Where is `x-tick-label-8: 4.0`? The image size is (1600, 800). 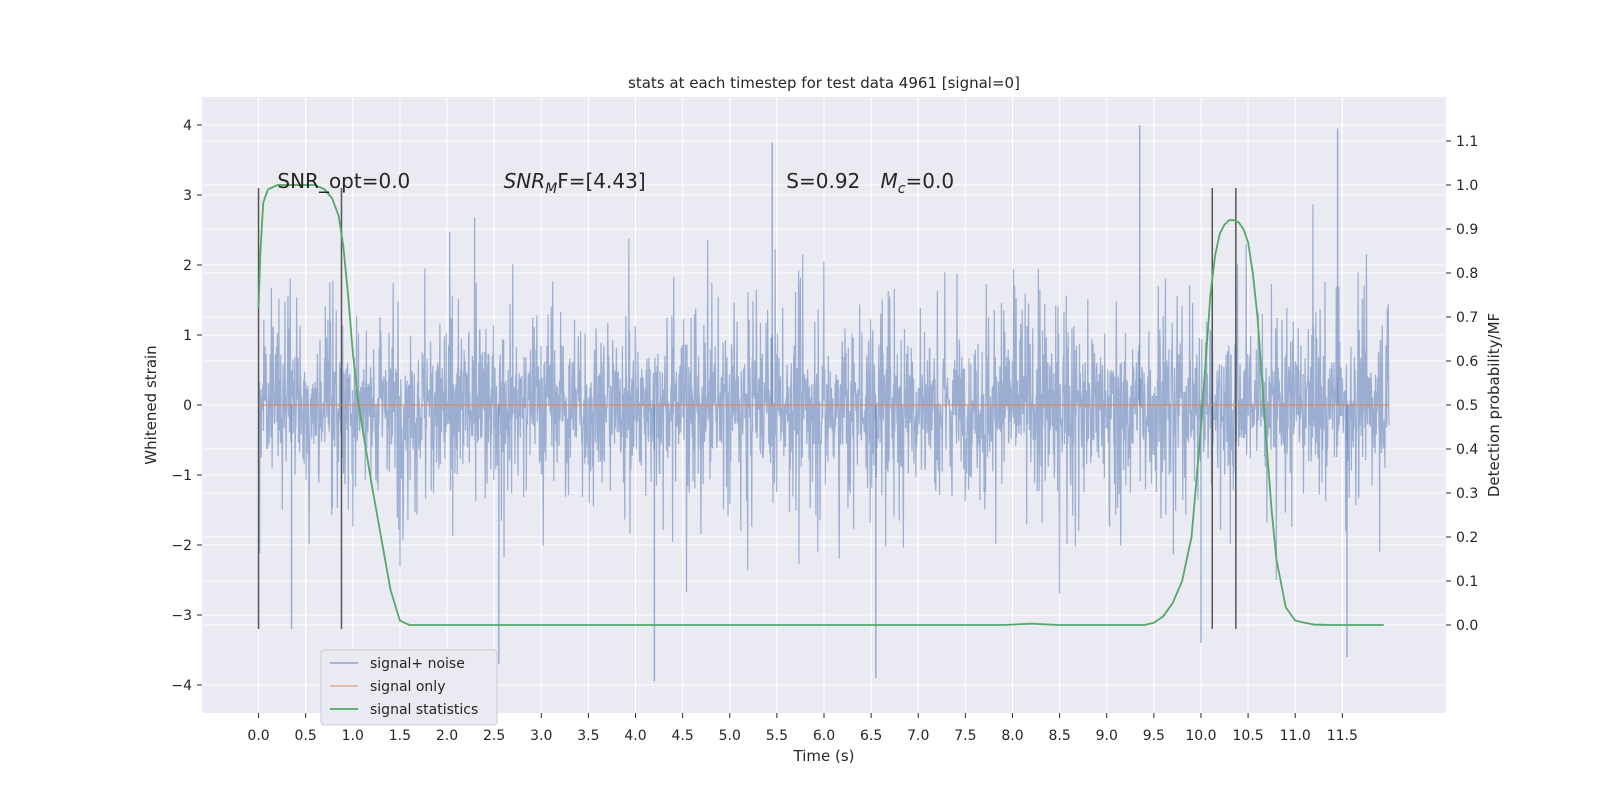
x-tick-label-8: 4.0 is located at coordinates (635, 736).